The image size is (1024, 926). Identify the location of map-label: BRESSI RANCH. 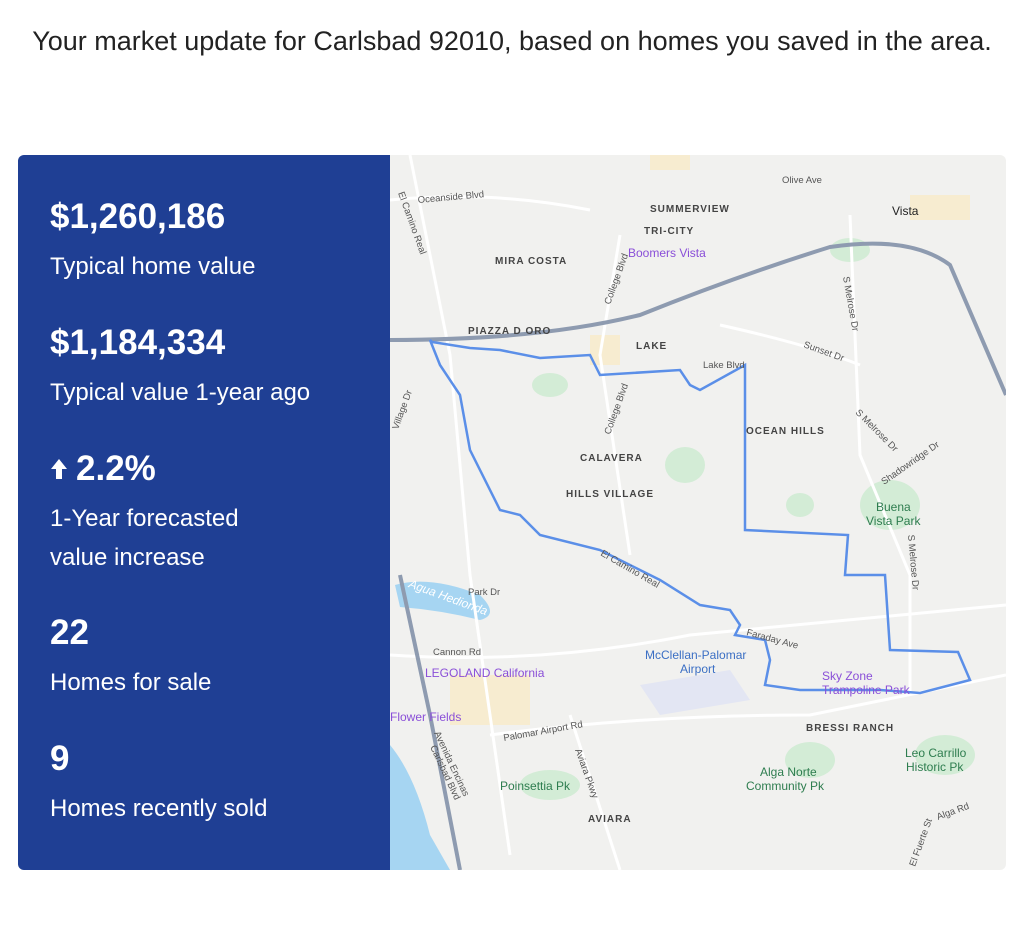
(850, 728).